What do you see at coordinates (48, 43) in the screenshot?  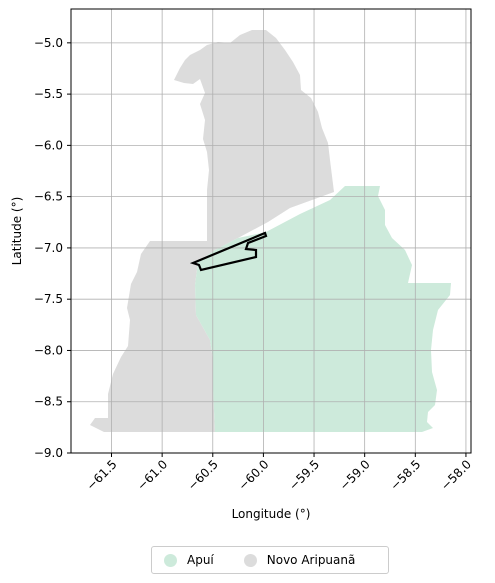 I see `y-tick-label: −5.0` at bounding box center [48, 43].